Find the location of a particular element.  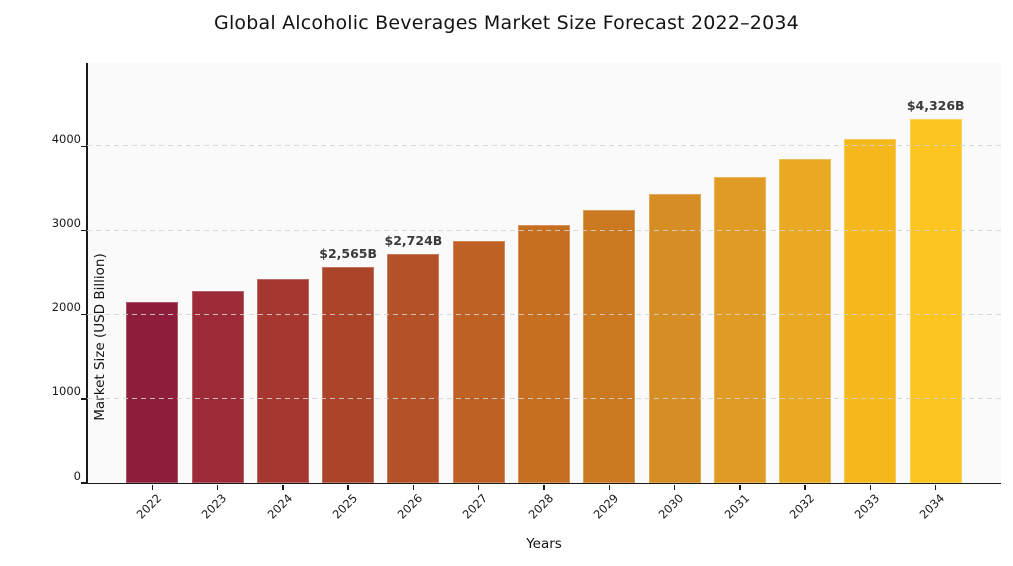

y-tick-label: 1000 is located at coordinates (66, 391).